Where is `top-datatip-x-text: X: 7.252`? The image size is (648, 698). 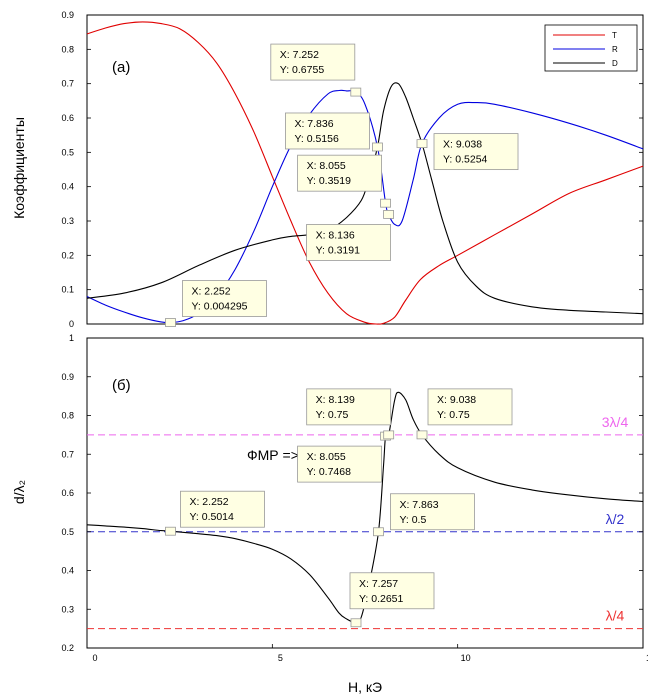 top-datatip-x-text: X: 7.252 is located at coordinates (299, 55).